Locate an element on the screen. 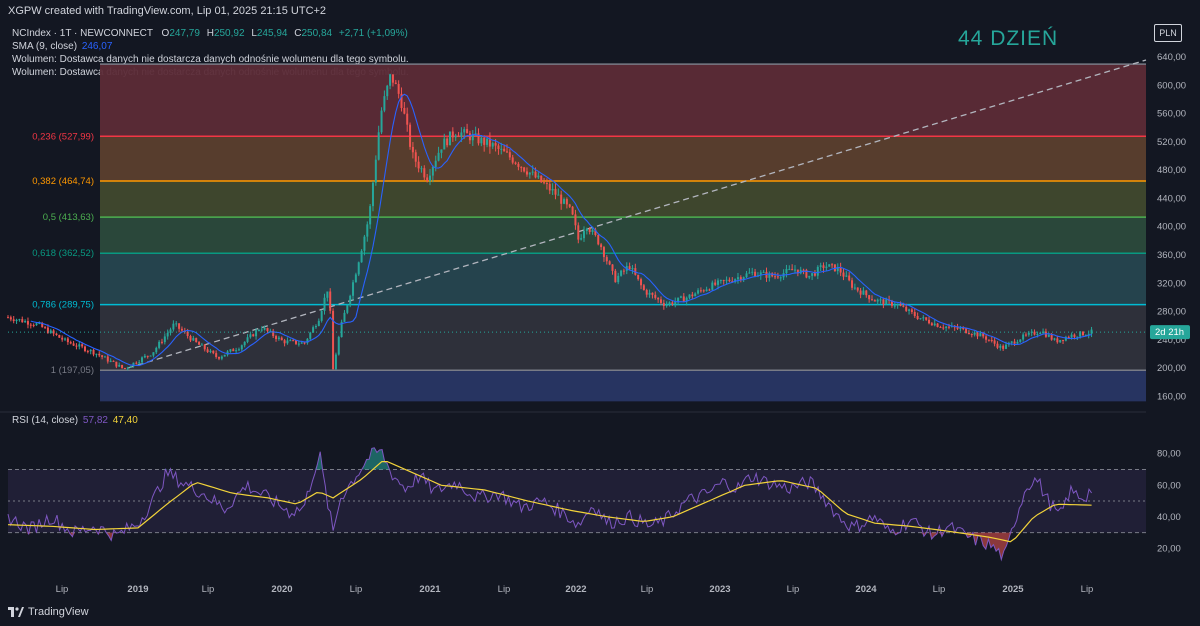 The height and width of the screenshot is (626, 1200). sma-legend: SMA (9, close) 246,07 is located at coordinates (62, 46).